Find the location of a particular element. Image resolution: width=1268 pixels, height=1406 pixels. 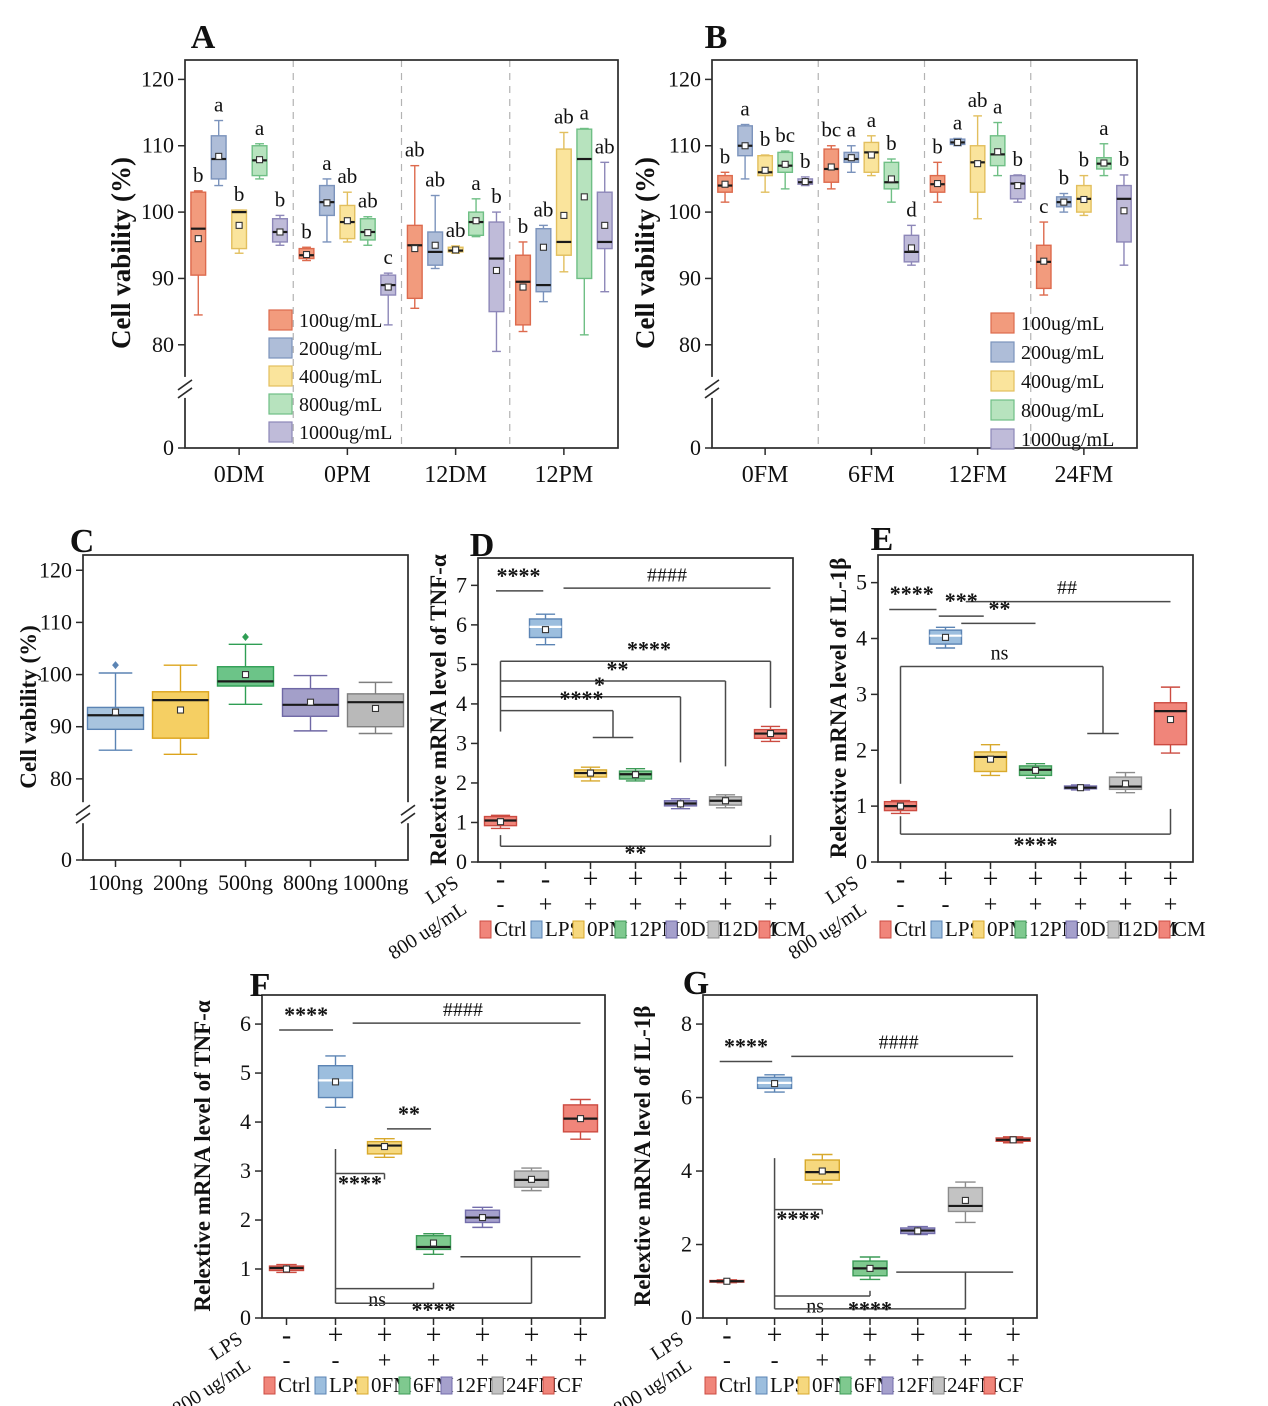

box-0PM is located at coordinates (590, 774).